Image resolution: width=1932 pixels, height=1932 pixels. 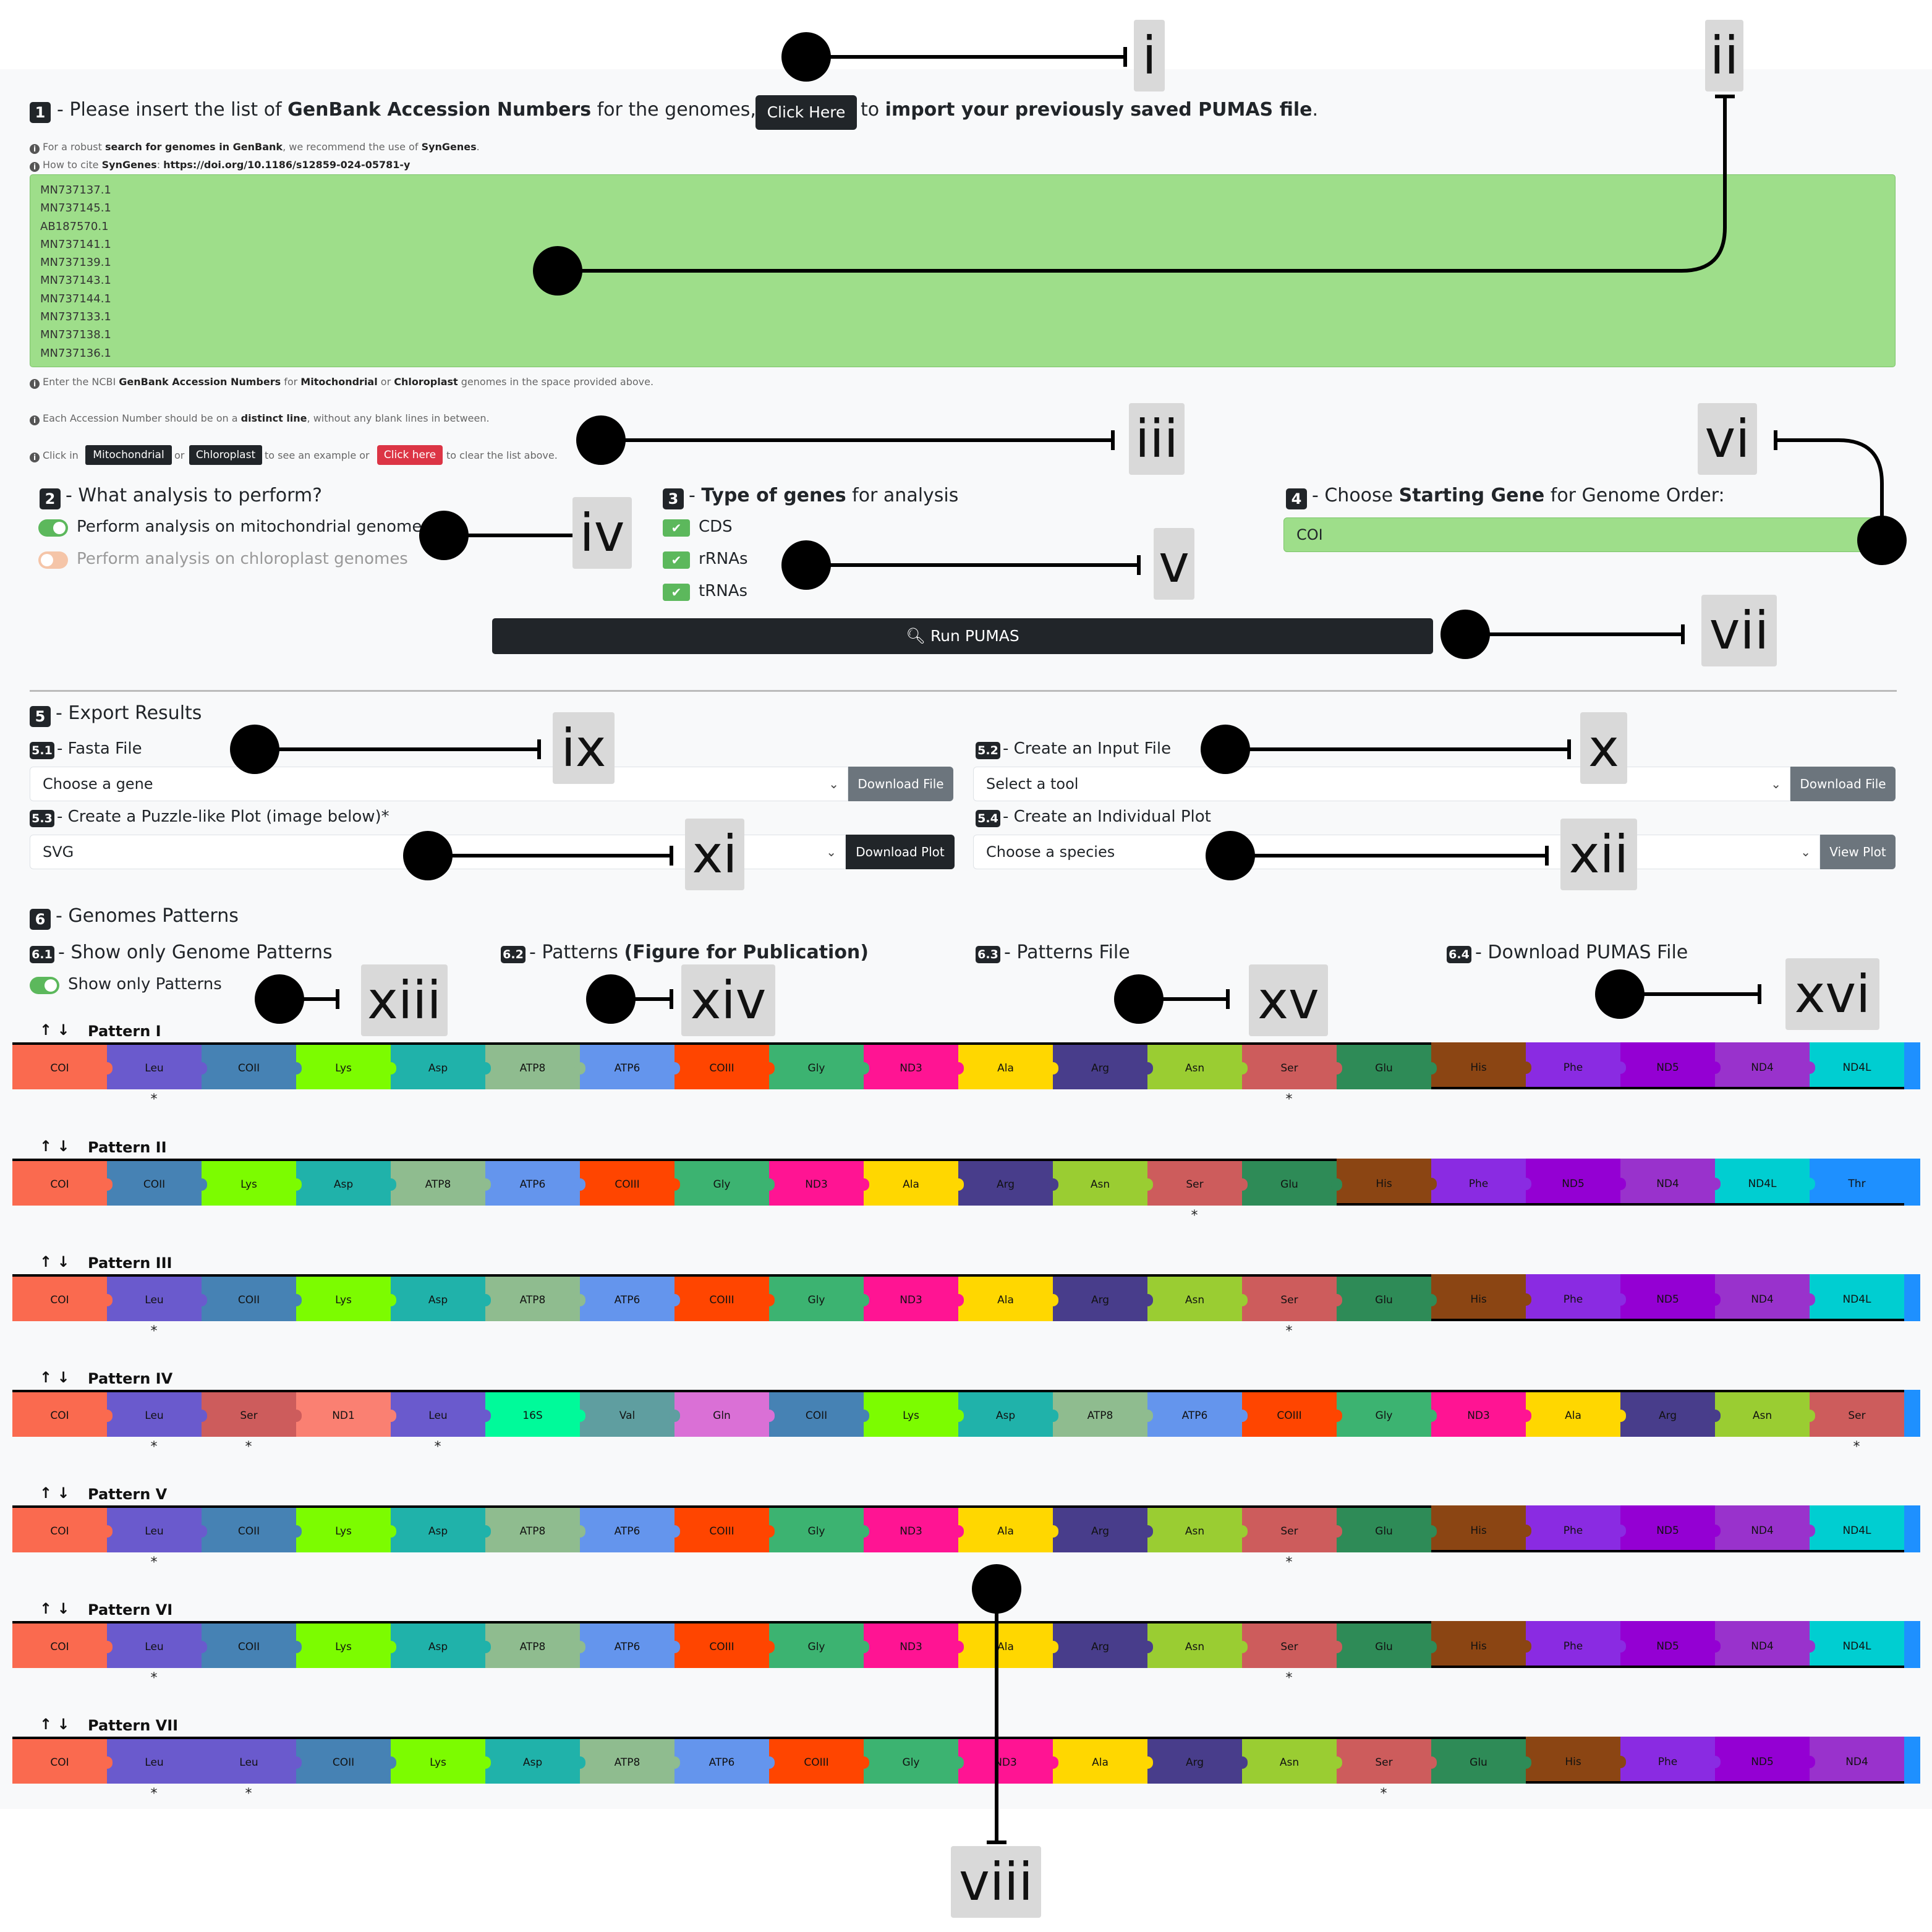 I want to click on view-plot-button: View Plot, so click(x=1858, y=852).